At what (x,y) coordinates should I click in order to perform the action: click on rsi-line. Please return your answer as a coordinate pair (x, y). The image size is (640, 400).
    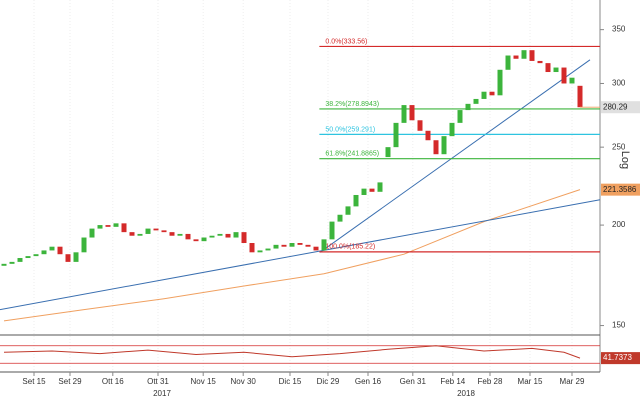
    Looking at the image, I should click on (292, 352).